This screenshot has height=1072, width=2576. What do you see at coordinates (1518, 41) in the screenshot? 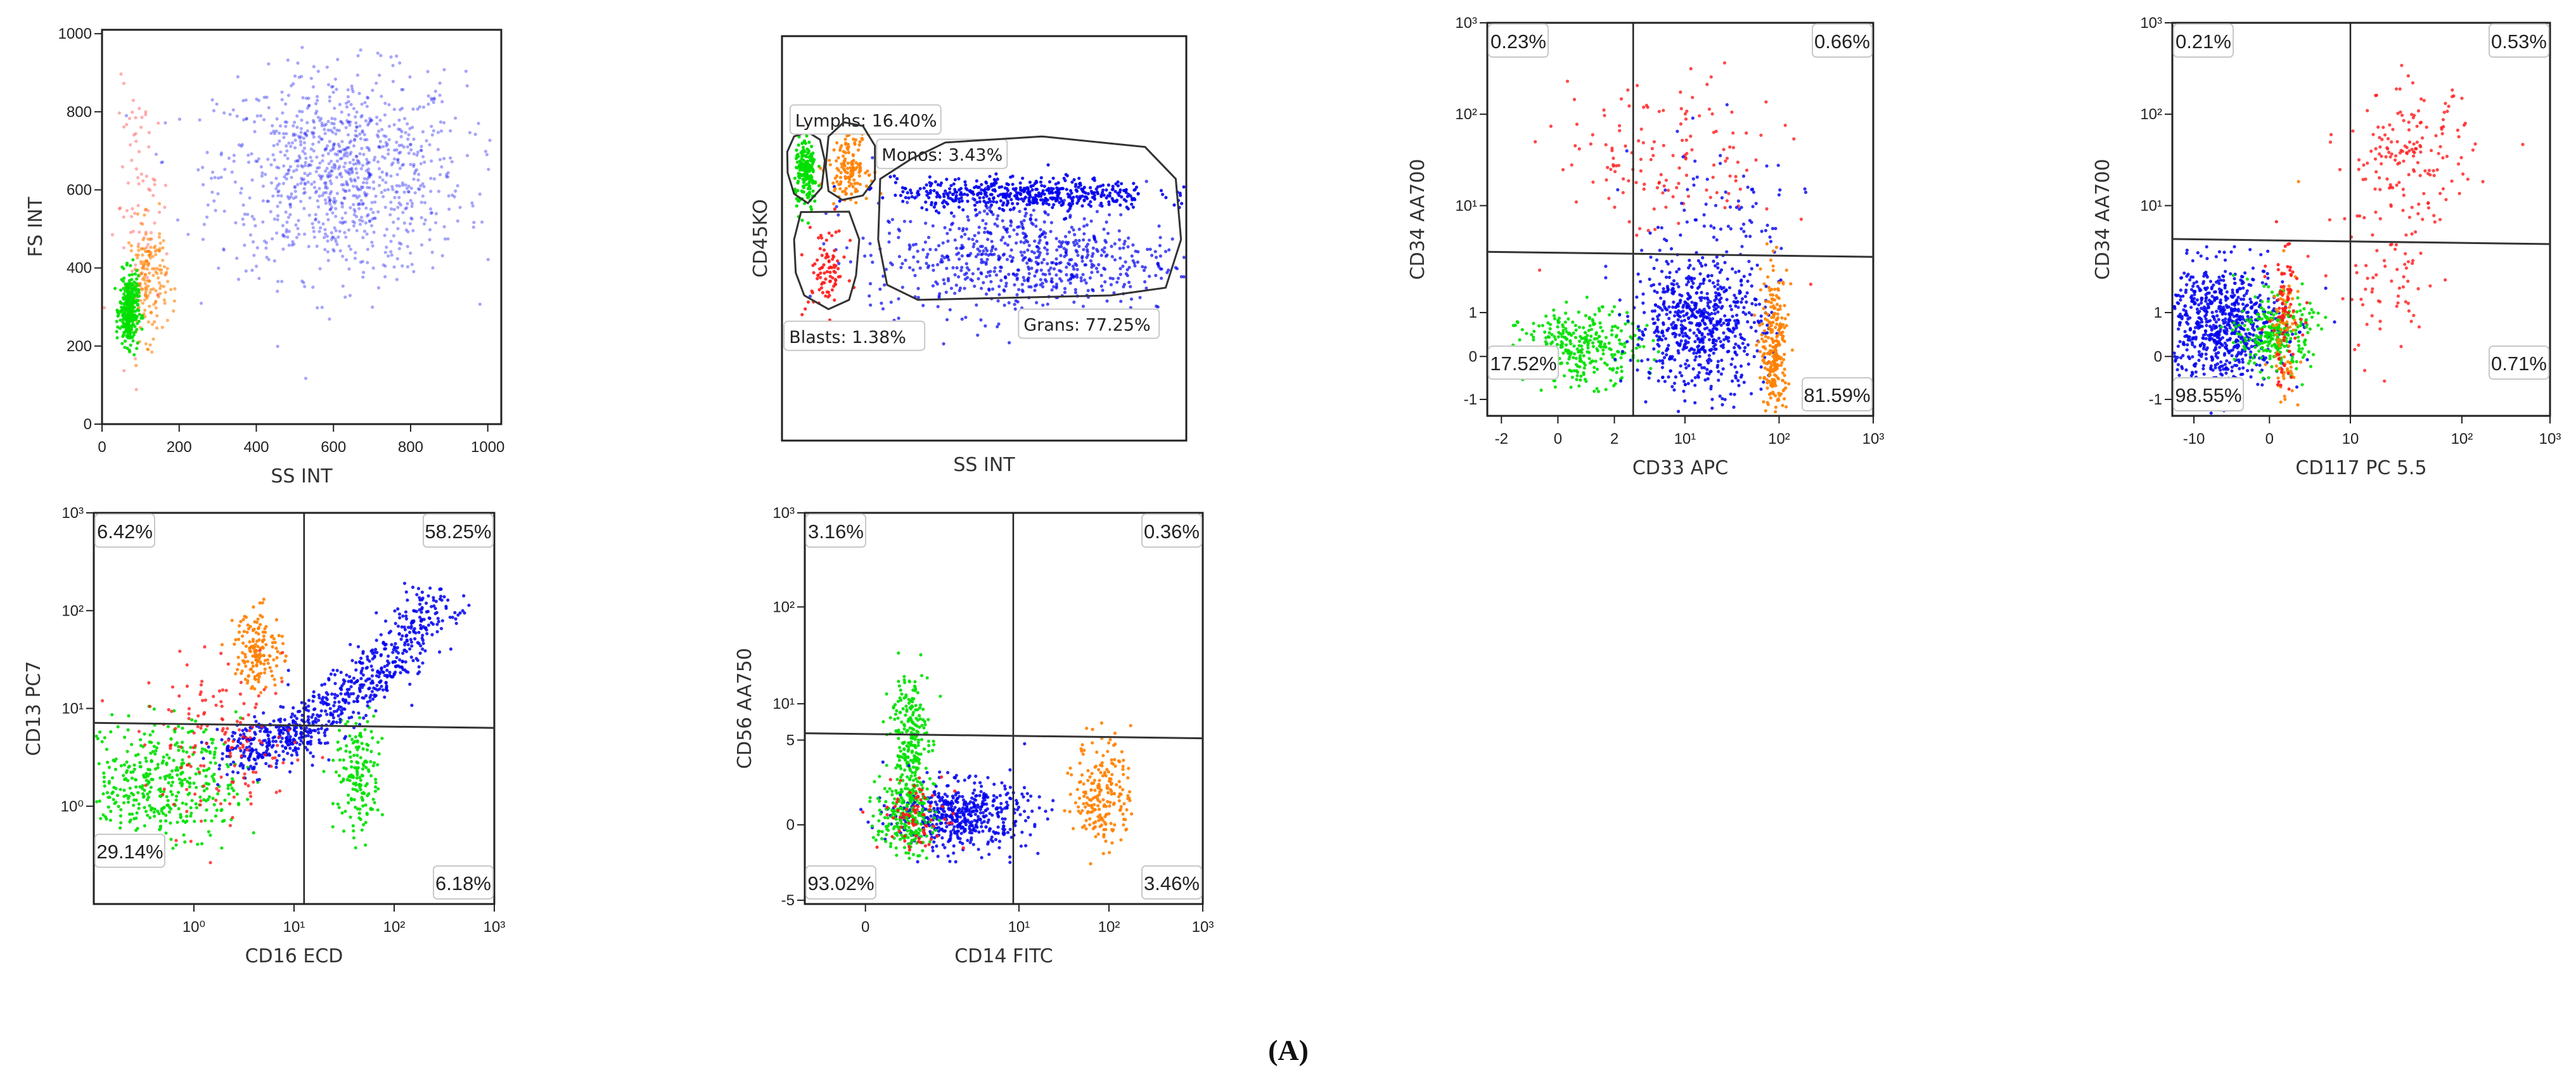
I see `quadrant-percent-upper-left: 0.23%` at bounding box center [1518, 41].